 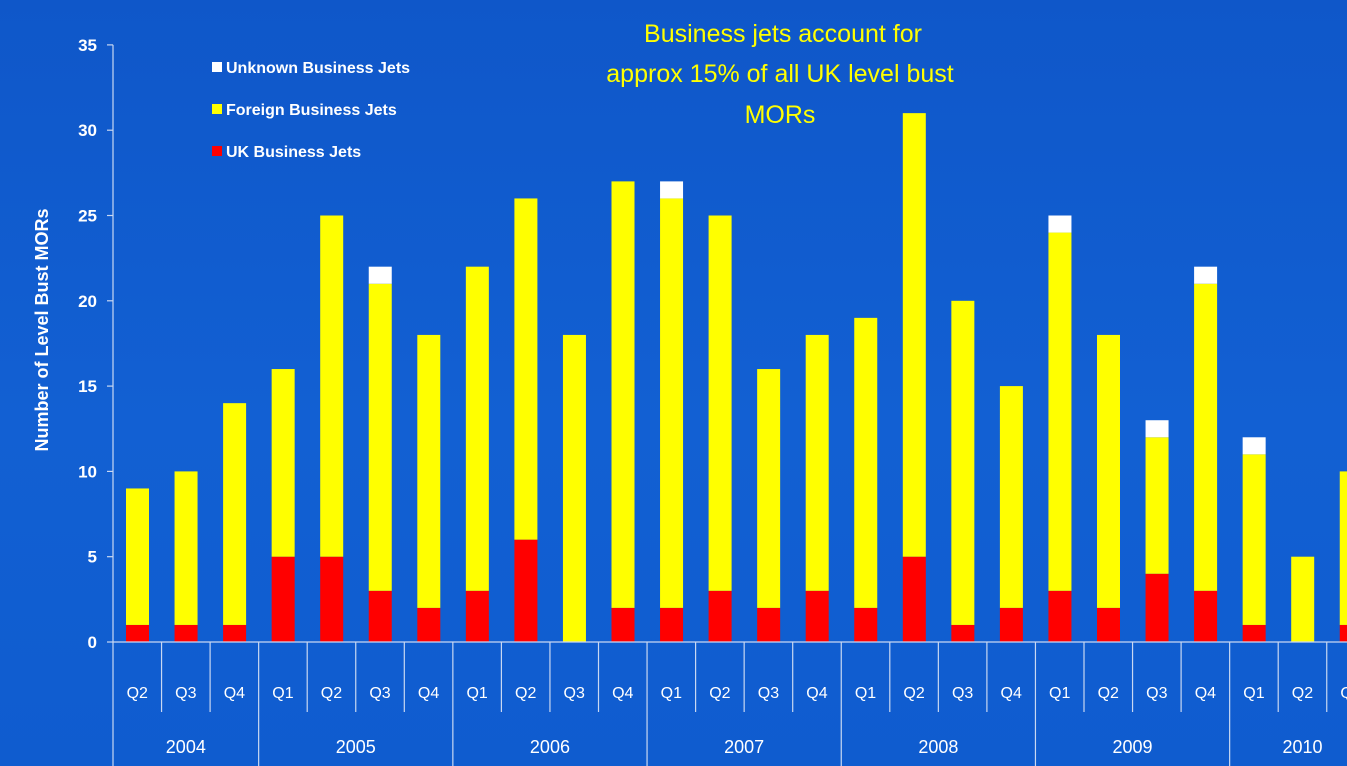 I want to click on y-tick-label: 15, so click(x=87, y=386).